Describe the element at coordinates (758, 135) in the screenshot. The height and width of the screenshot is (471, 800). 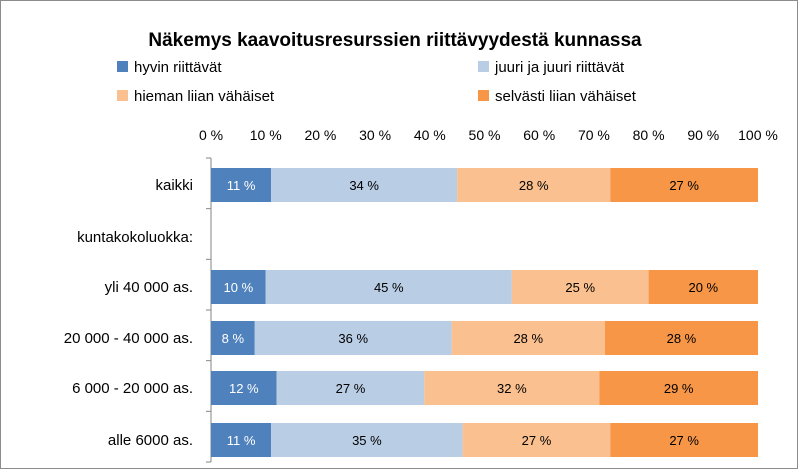
I see `x-tick-label: 100 %` at that location.